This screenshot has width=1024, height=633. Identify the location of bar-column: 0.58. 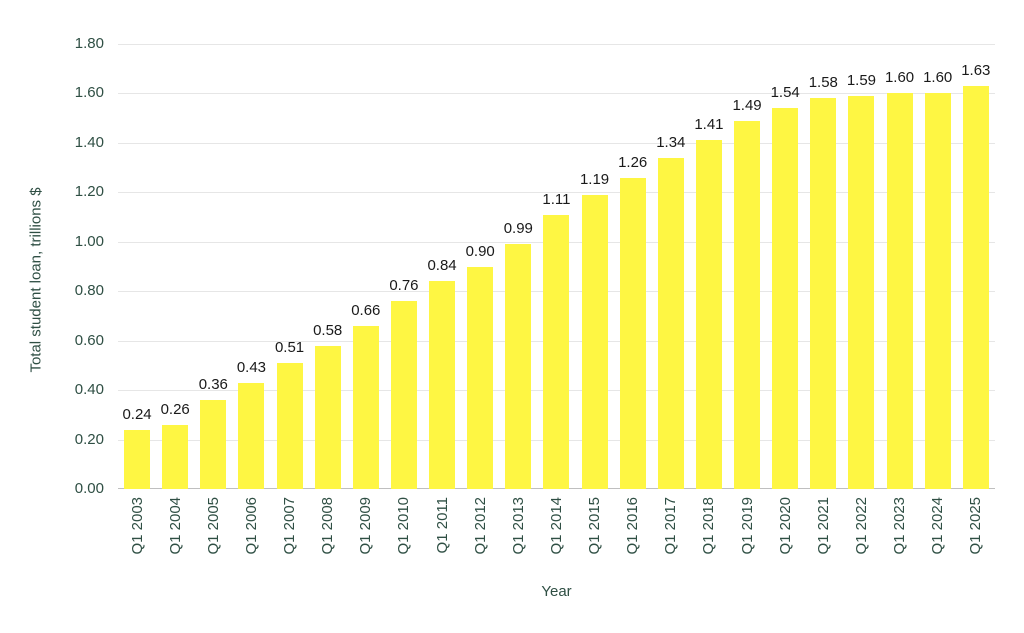
(328, 405).